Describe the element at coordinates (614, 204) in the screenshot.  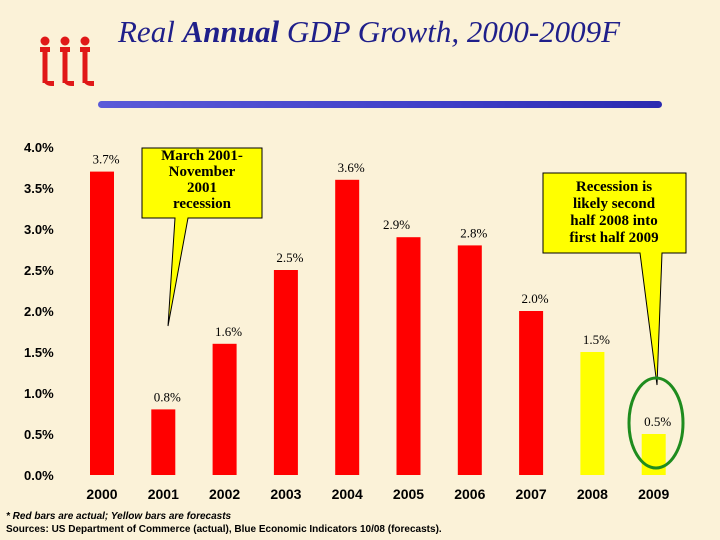
I see `callout-2009-line: likely second` at that location.